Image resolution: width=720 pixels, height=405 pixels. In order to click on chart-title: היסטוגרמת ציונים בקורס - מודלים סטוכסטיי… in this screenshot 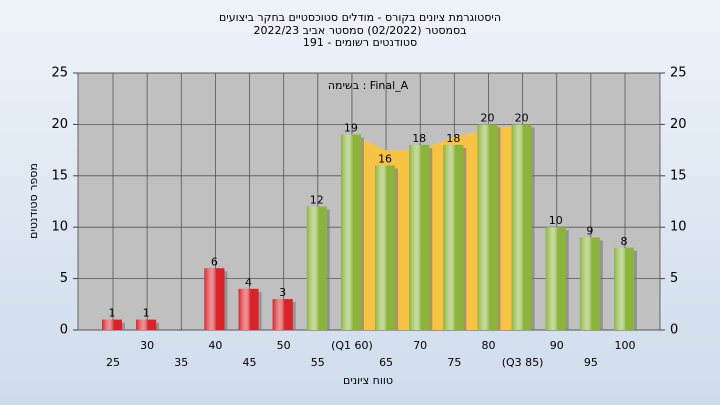, I will do `click(360, 17)`.